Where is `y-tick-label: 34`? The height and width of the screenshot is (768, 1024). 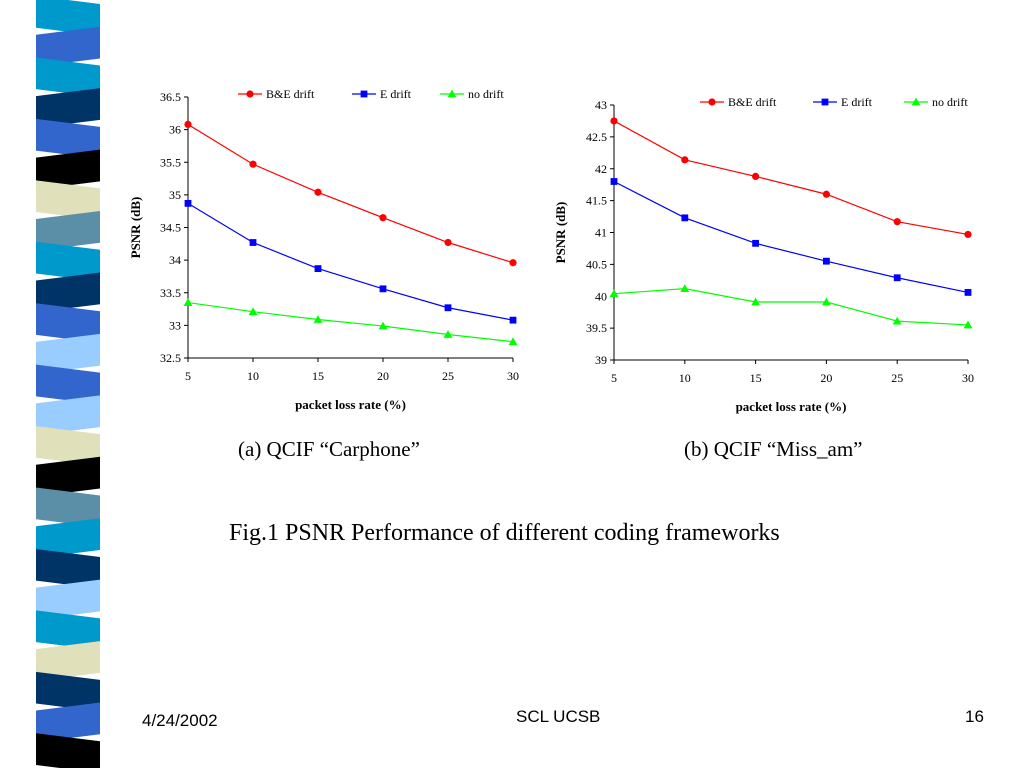
y-tick-label: 34 is located at coordinates (175, 260).